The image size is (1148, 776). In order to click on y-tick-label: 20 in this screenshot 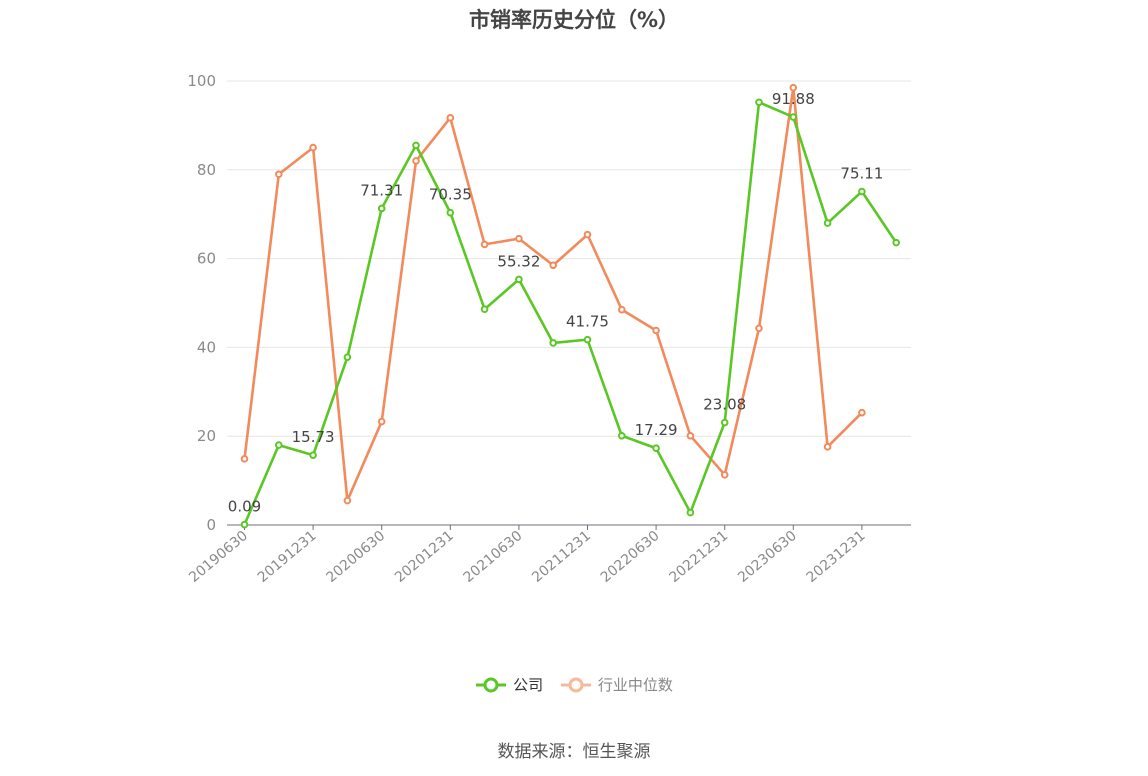, I will do `click(206, 436)`.